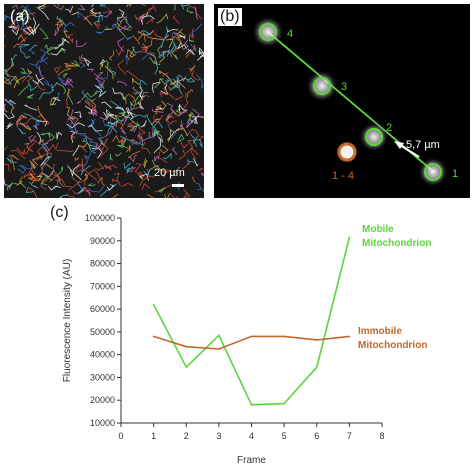 This screenshot has height=471, width=474. I want to click on x-tick-label: 3, so click(218, 436).